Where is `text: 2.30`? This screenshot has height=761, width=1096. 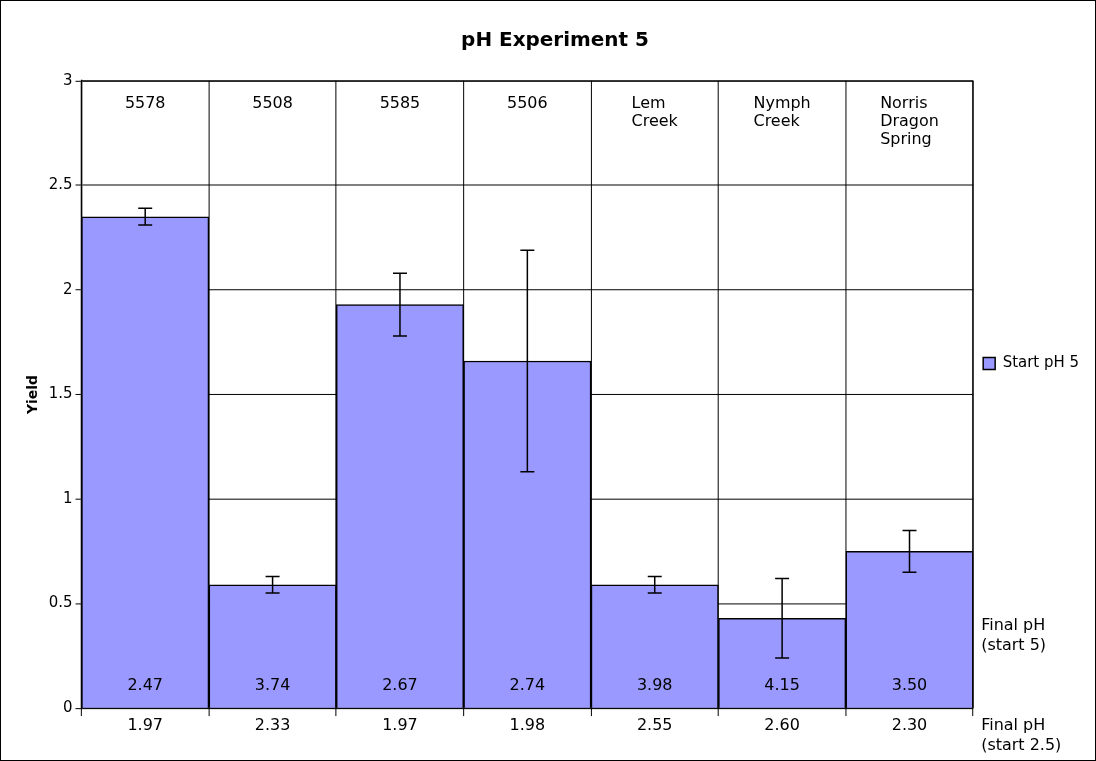
text: 2.30 is located at coordinates (909, 725).